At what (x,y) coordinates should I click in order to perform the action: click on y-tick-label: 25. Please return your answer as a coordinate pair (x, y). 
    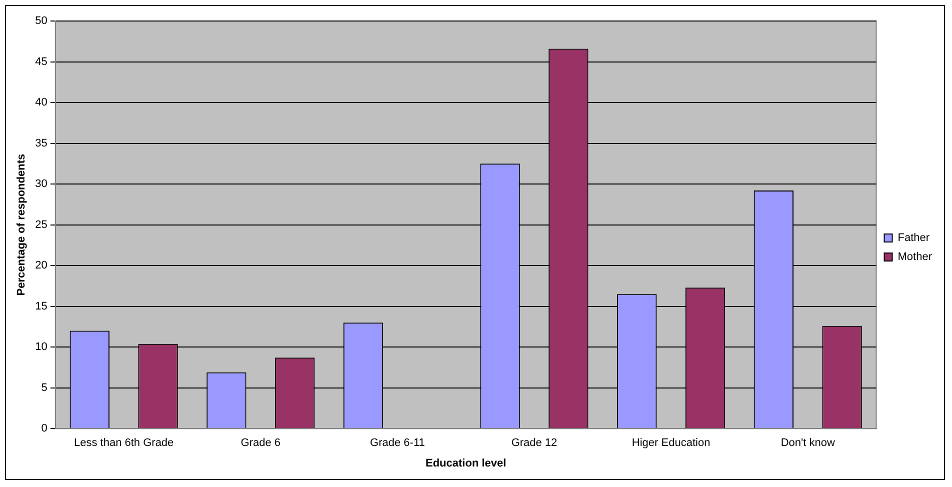
    Looking at the image, I should click on (41, 224).